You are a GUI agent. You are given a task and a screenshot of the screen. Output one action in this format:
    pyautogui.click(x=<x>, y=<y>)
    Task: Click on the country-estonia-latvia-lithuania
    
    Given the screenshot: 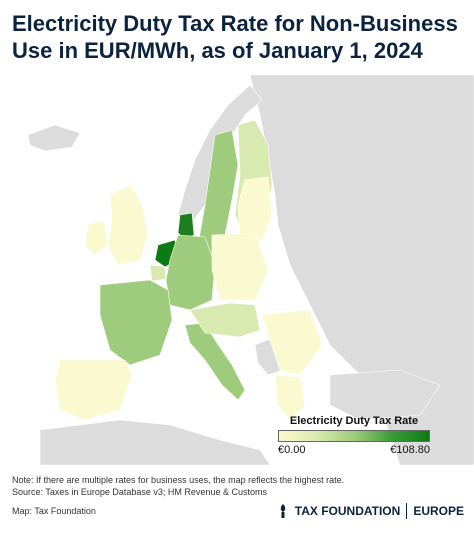 What is the action you would take?
    pyautogui.click(x=255, y=208)
    